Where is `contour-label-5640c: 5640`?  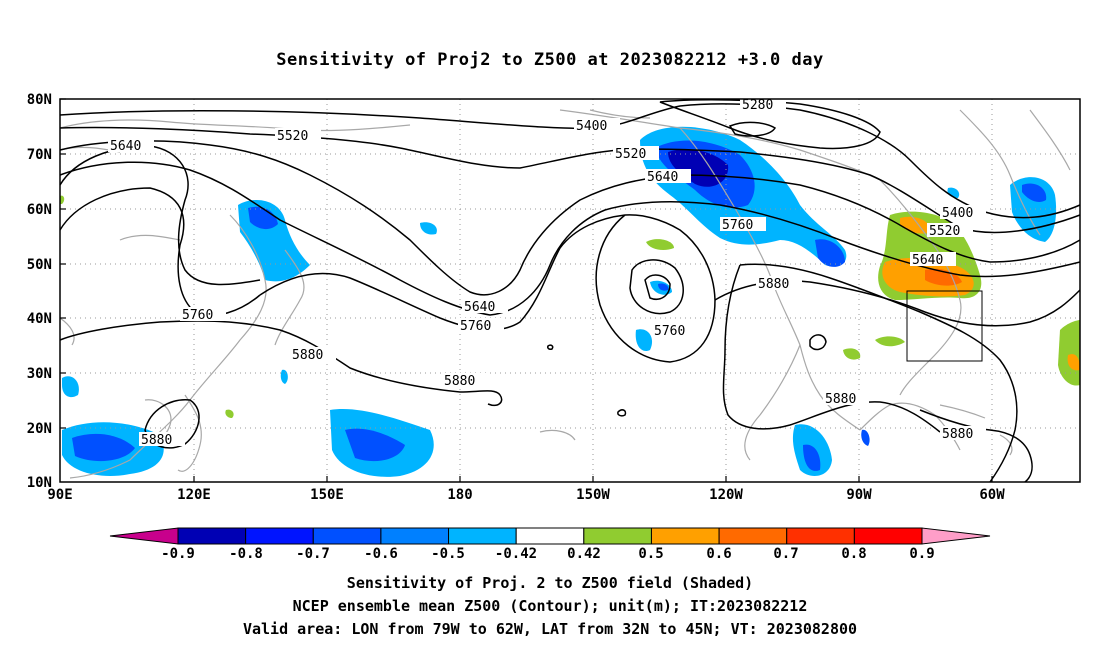
contour-label-5640c: 5640 is located at coordinates (933, 260).